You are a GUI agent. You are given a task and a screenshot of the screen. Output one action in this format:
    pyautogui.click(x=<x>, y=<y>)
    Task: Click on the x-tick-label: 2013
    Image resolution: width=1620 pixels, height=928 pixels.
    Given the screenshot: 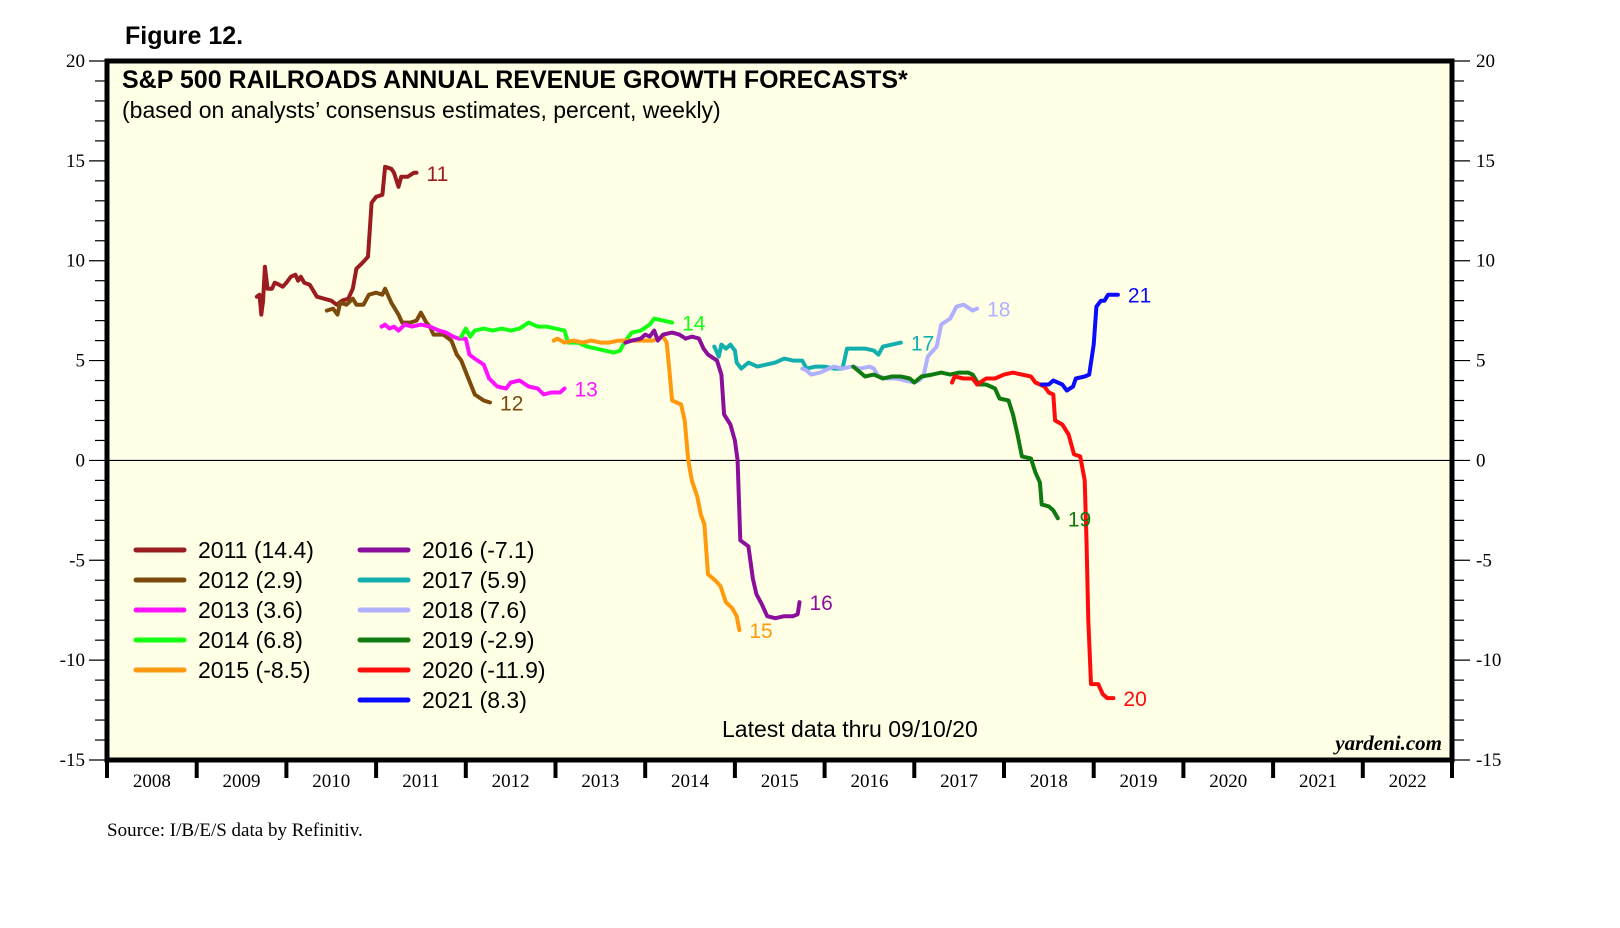 What is the action you would take?
    pyautogui.click(x=600, y=781)
    